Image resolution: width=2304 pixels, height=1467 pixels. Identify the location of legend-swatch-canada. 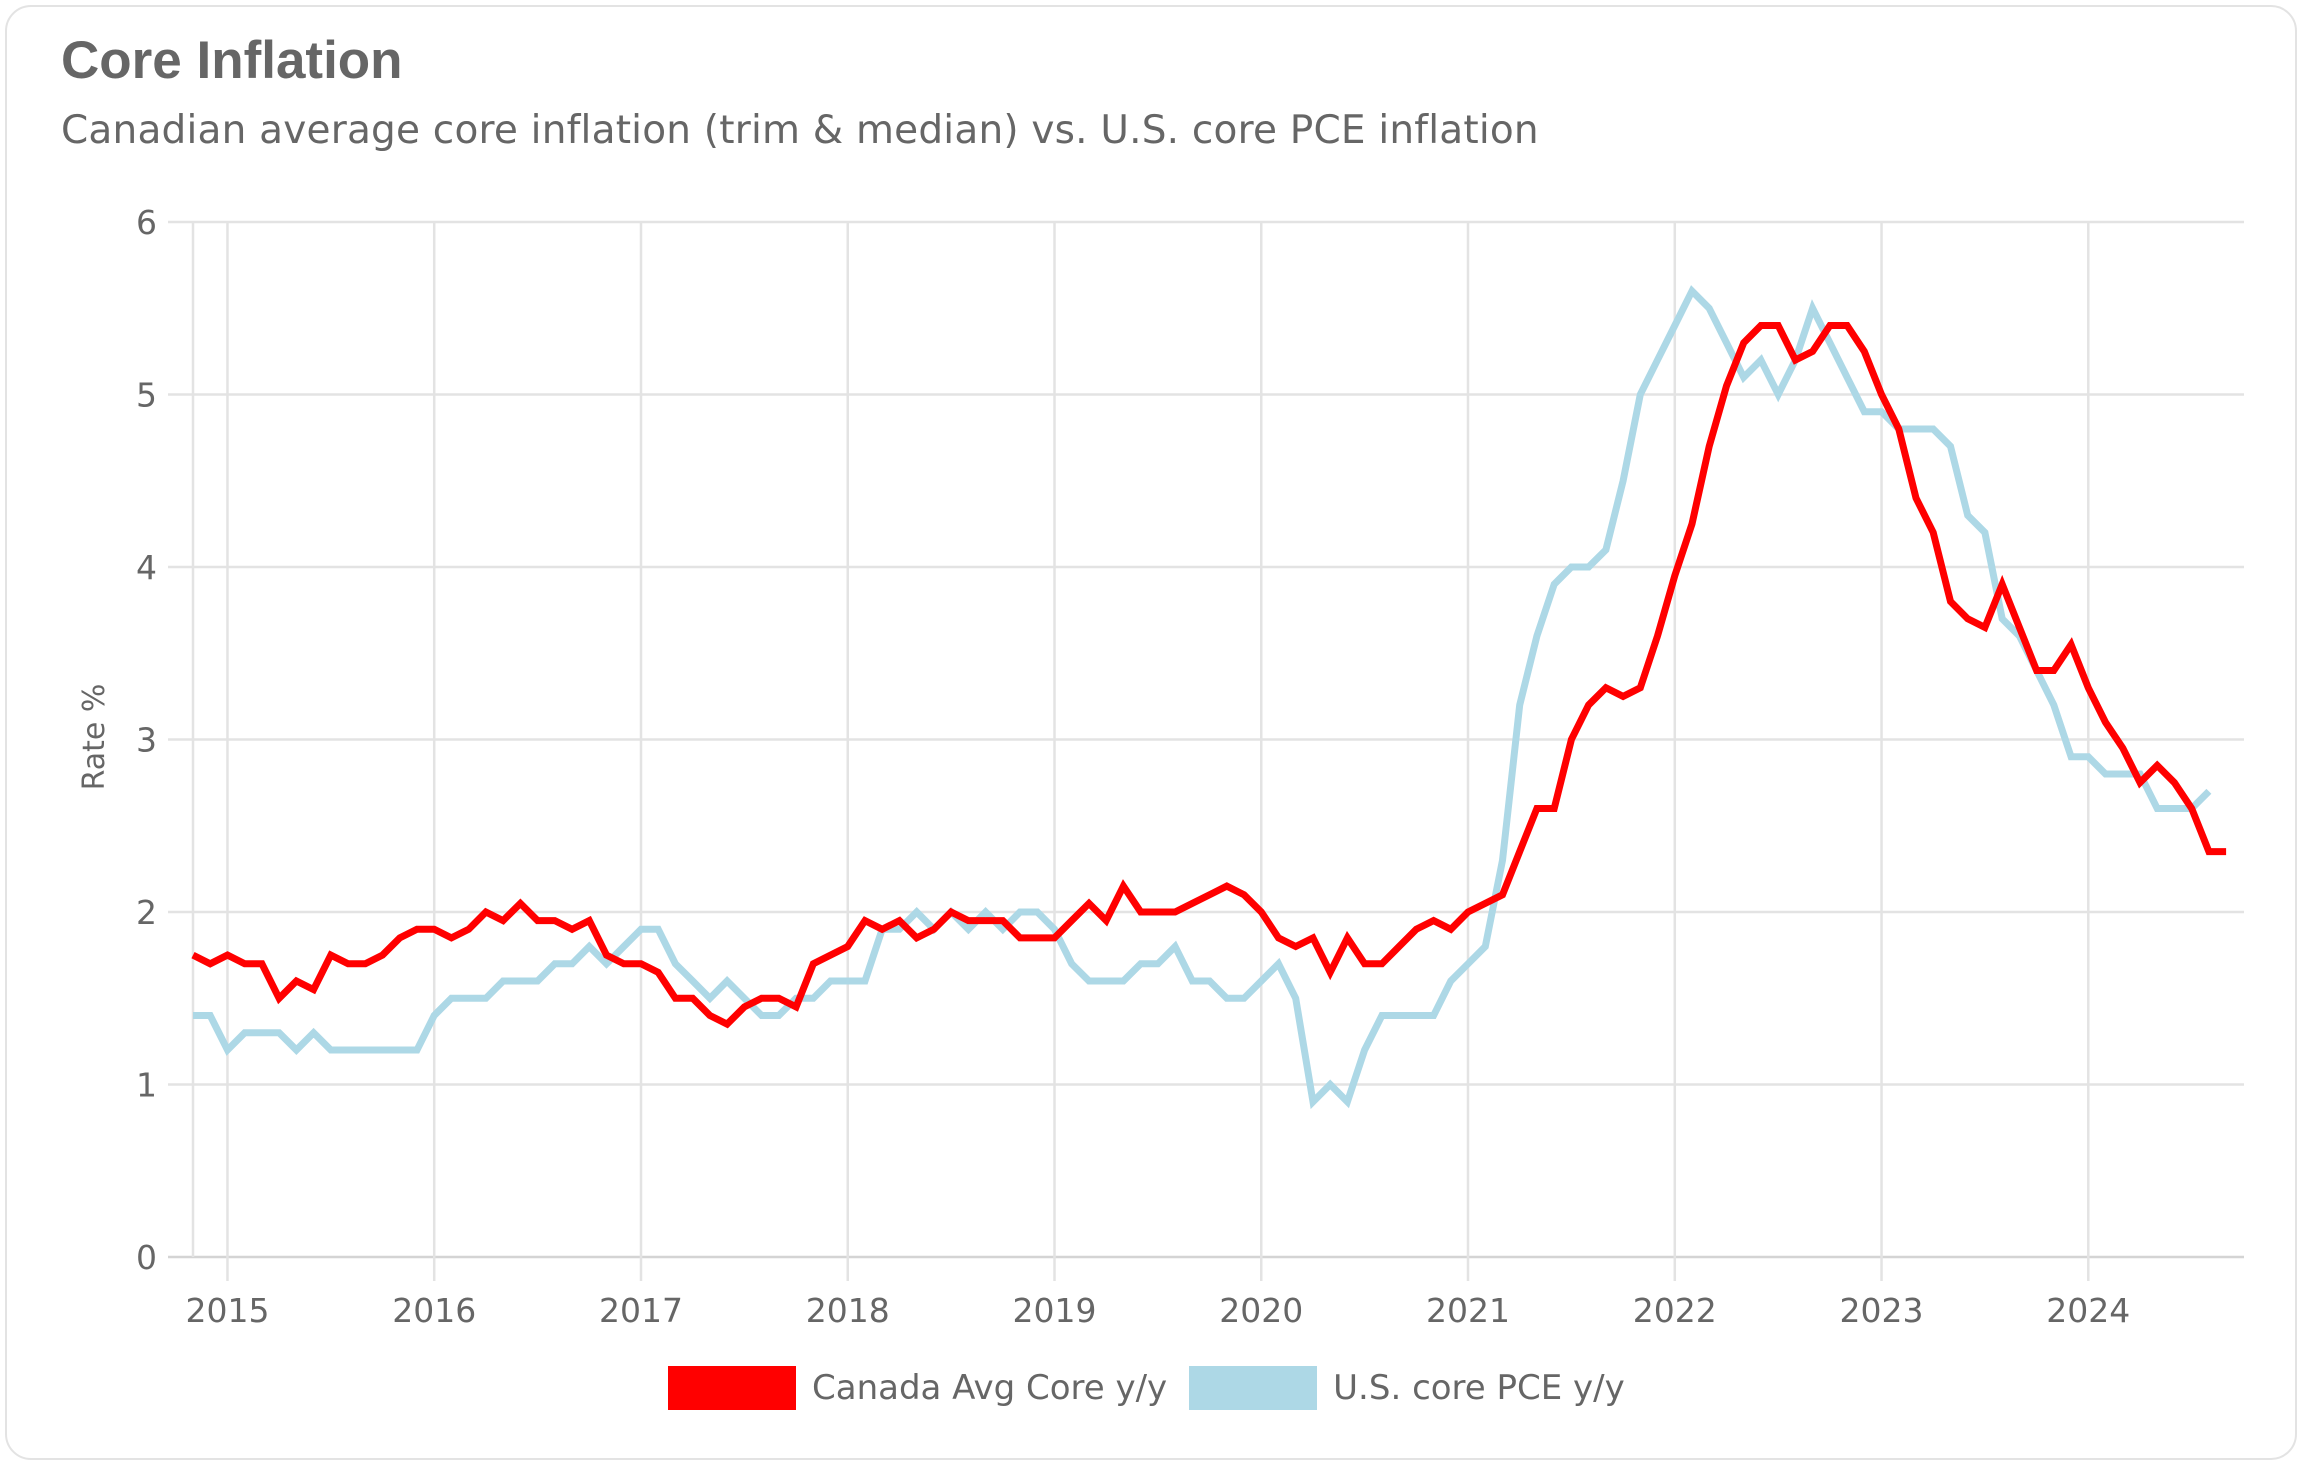
(732, 1388).